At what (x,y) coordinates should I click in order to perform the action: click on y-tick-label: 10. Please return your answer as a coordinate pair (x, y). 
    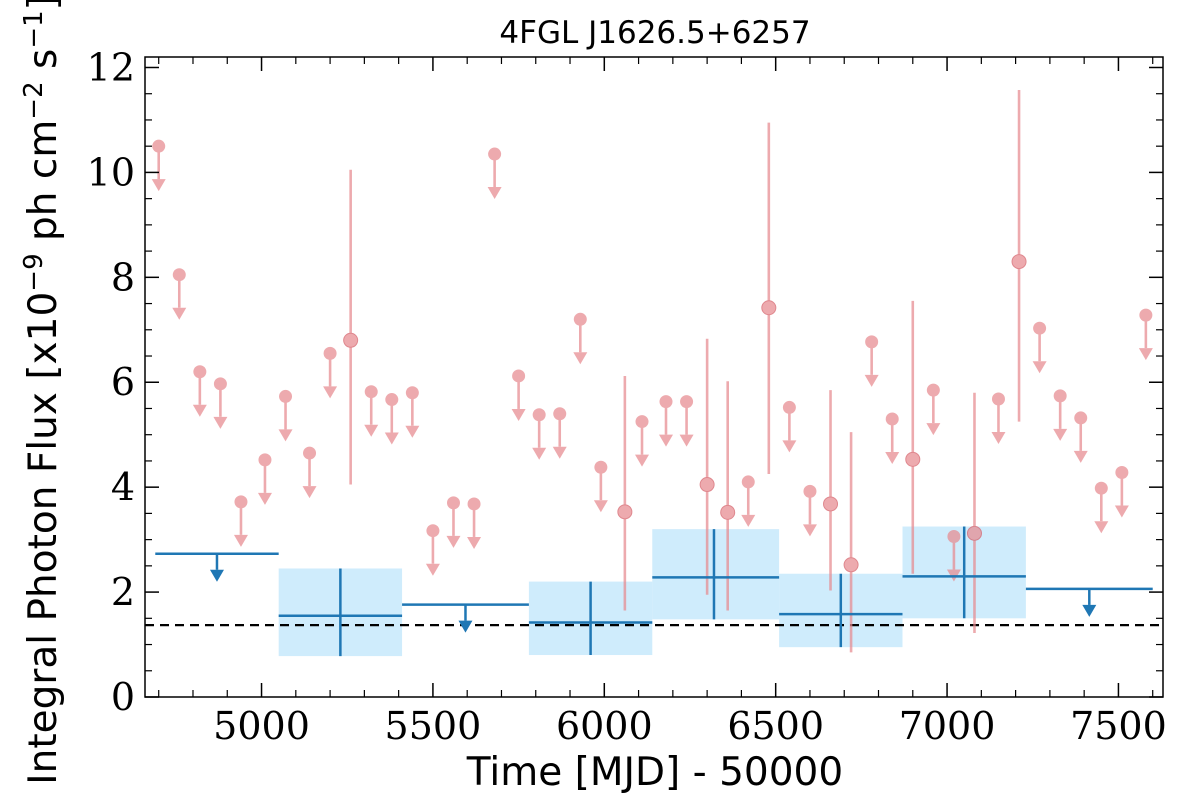
    Looking at the image, I should click on (111, 172).